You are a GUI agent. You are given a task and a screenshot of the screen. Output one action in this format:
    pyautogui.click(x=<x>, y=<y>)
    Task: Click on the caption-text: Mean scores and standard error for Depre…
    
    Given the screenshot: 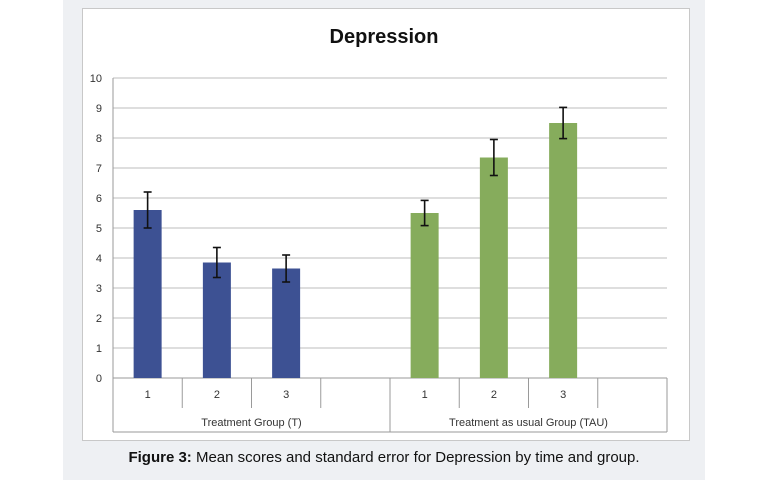 What is the action you would take?
    pyautogui.click(x=415, y=457)
    